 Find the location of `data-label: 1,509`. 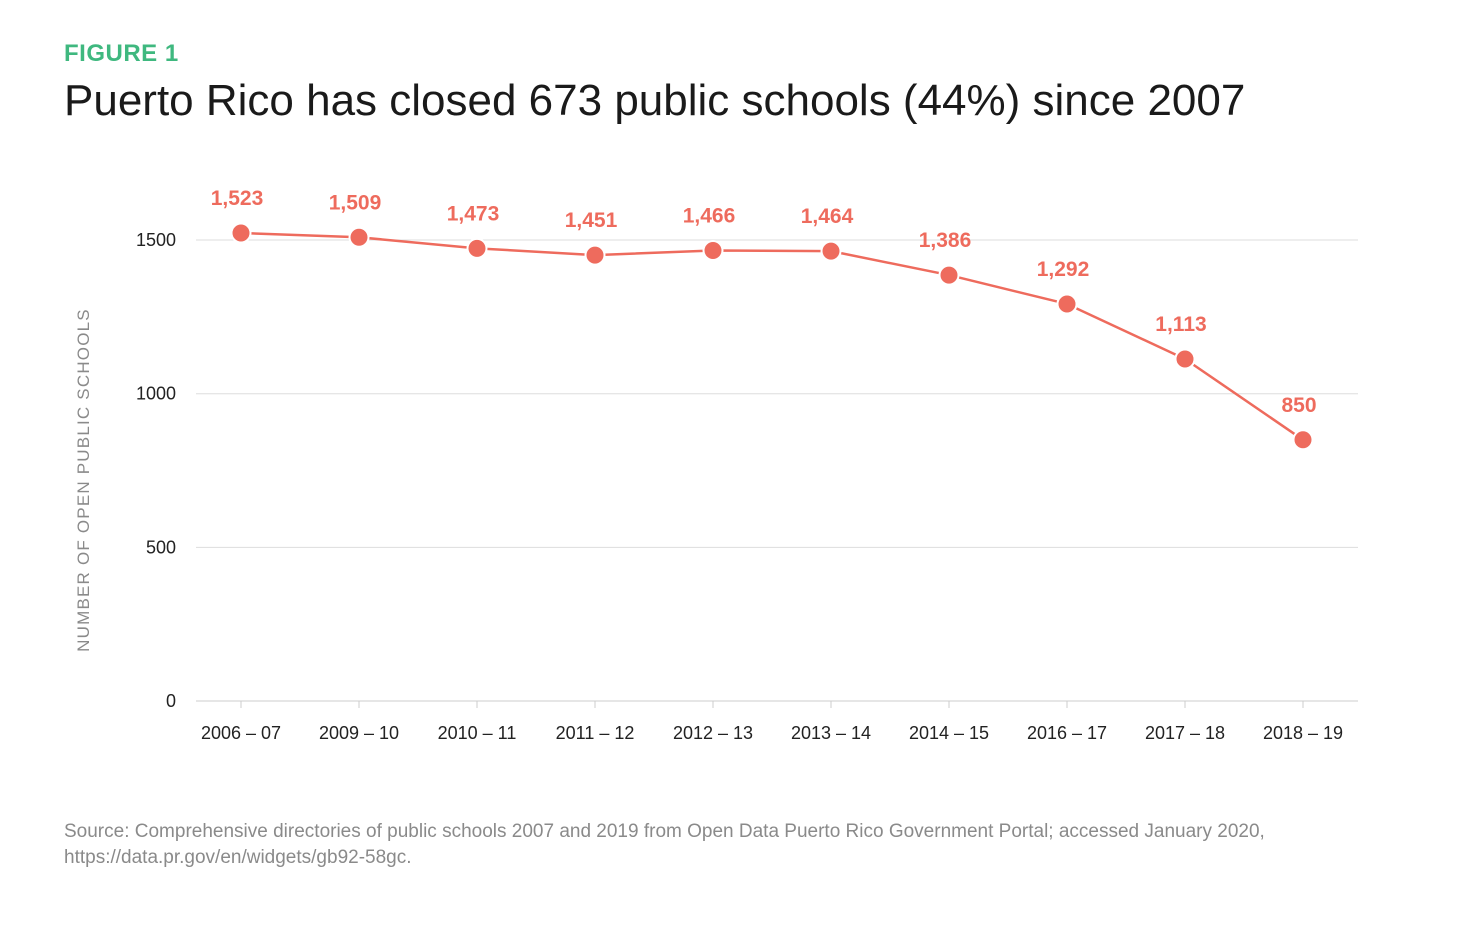

data-label: 1,509 is located at coordinates (355, 202).